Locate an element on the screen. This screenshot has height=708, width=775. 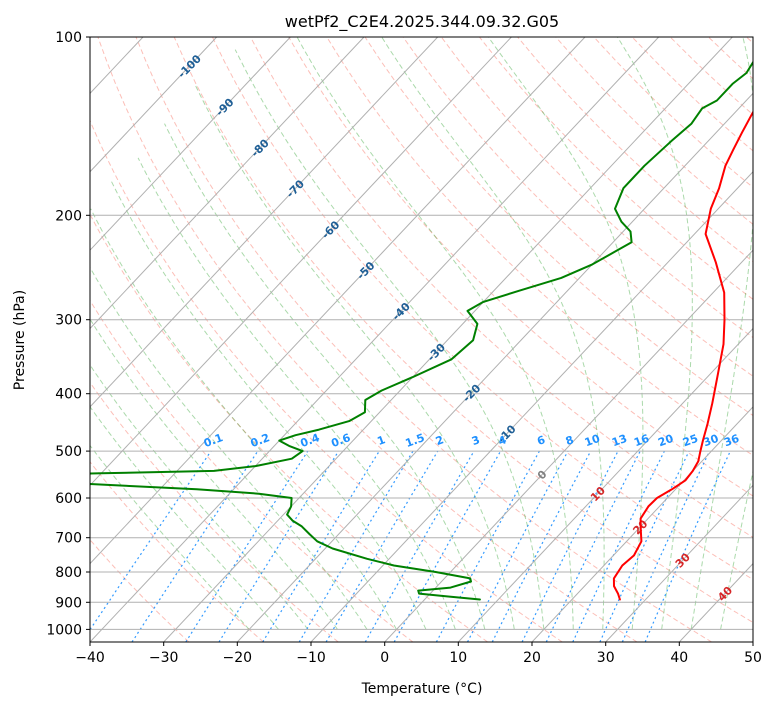
x-tick-label: 50 is located at coordinates (753, 658).